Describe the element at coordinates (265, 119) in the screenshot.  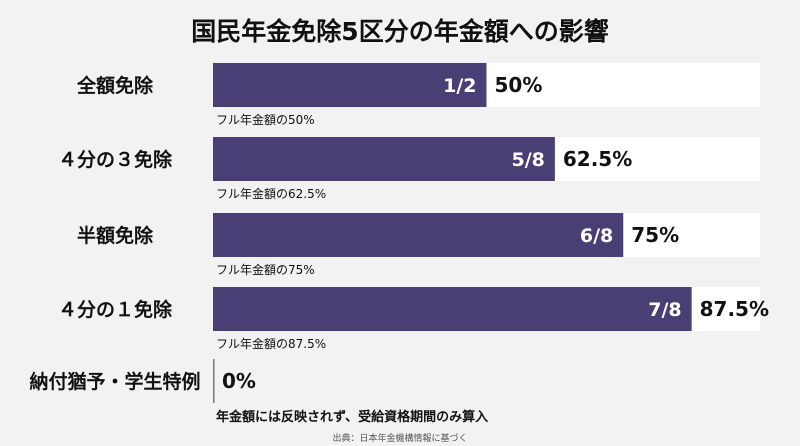
I see `bar-note: フル年金額の50%` at that location.